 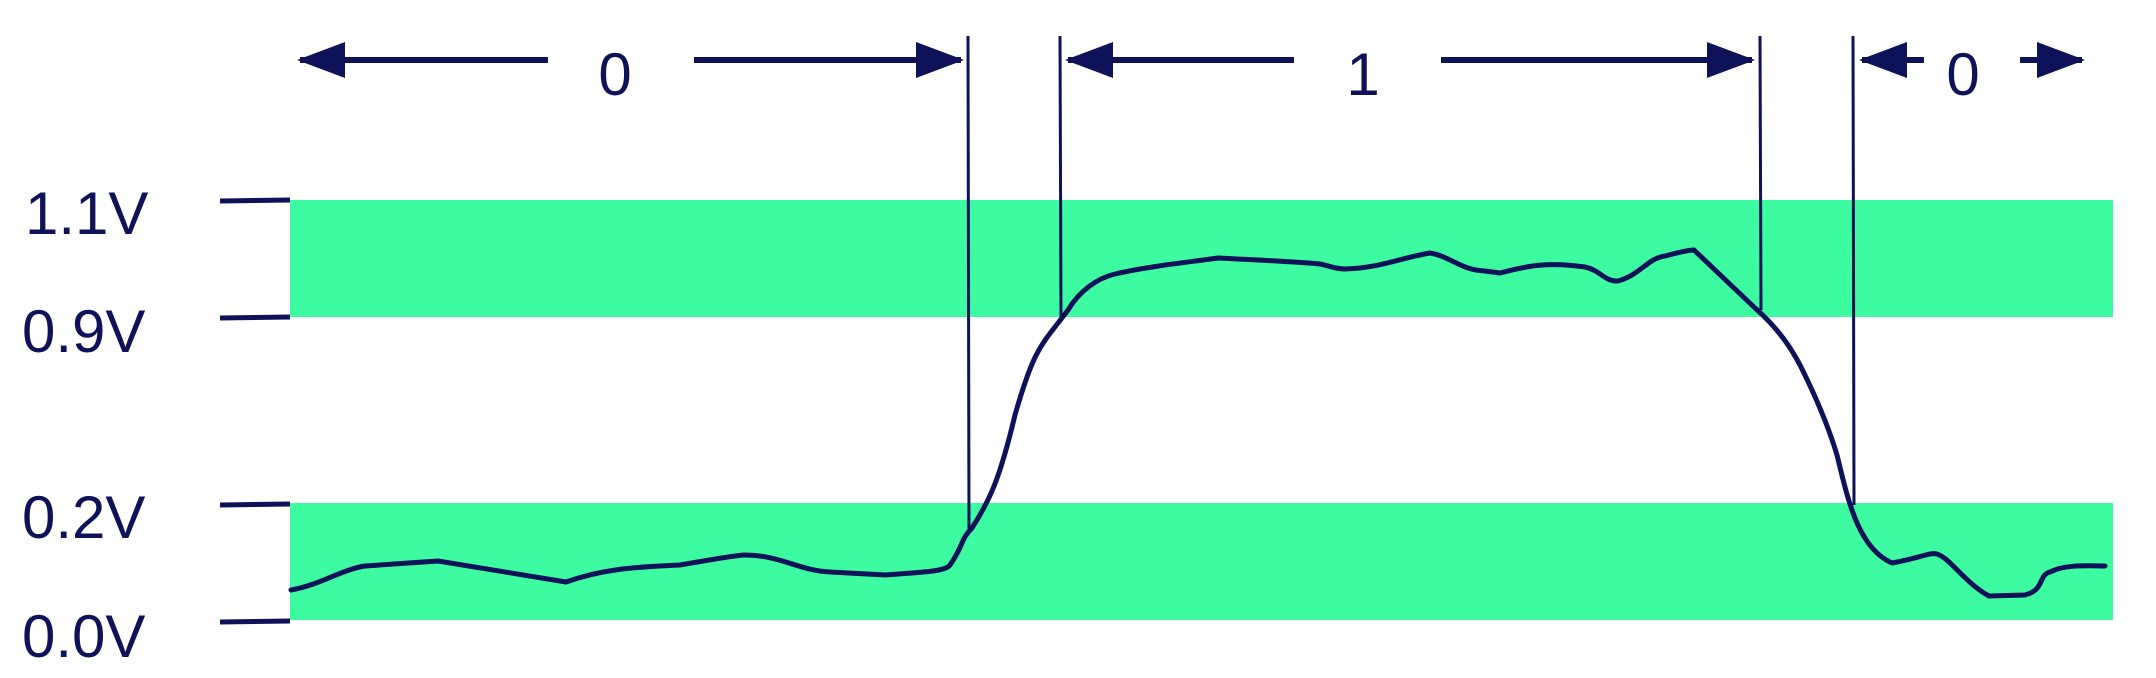 What do you see at coordinates (255, 200) in the screenshot?
I see `tick-1-1v` at bounding box center [255, 200].